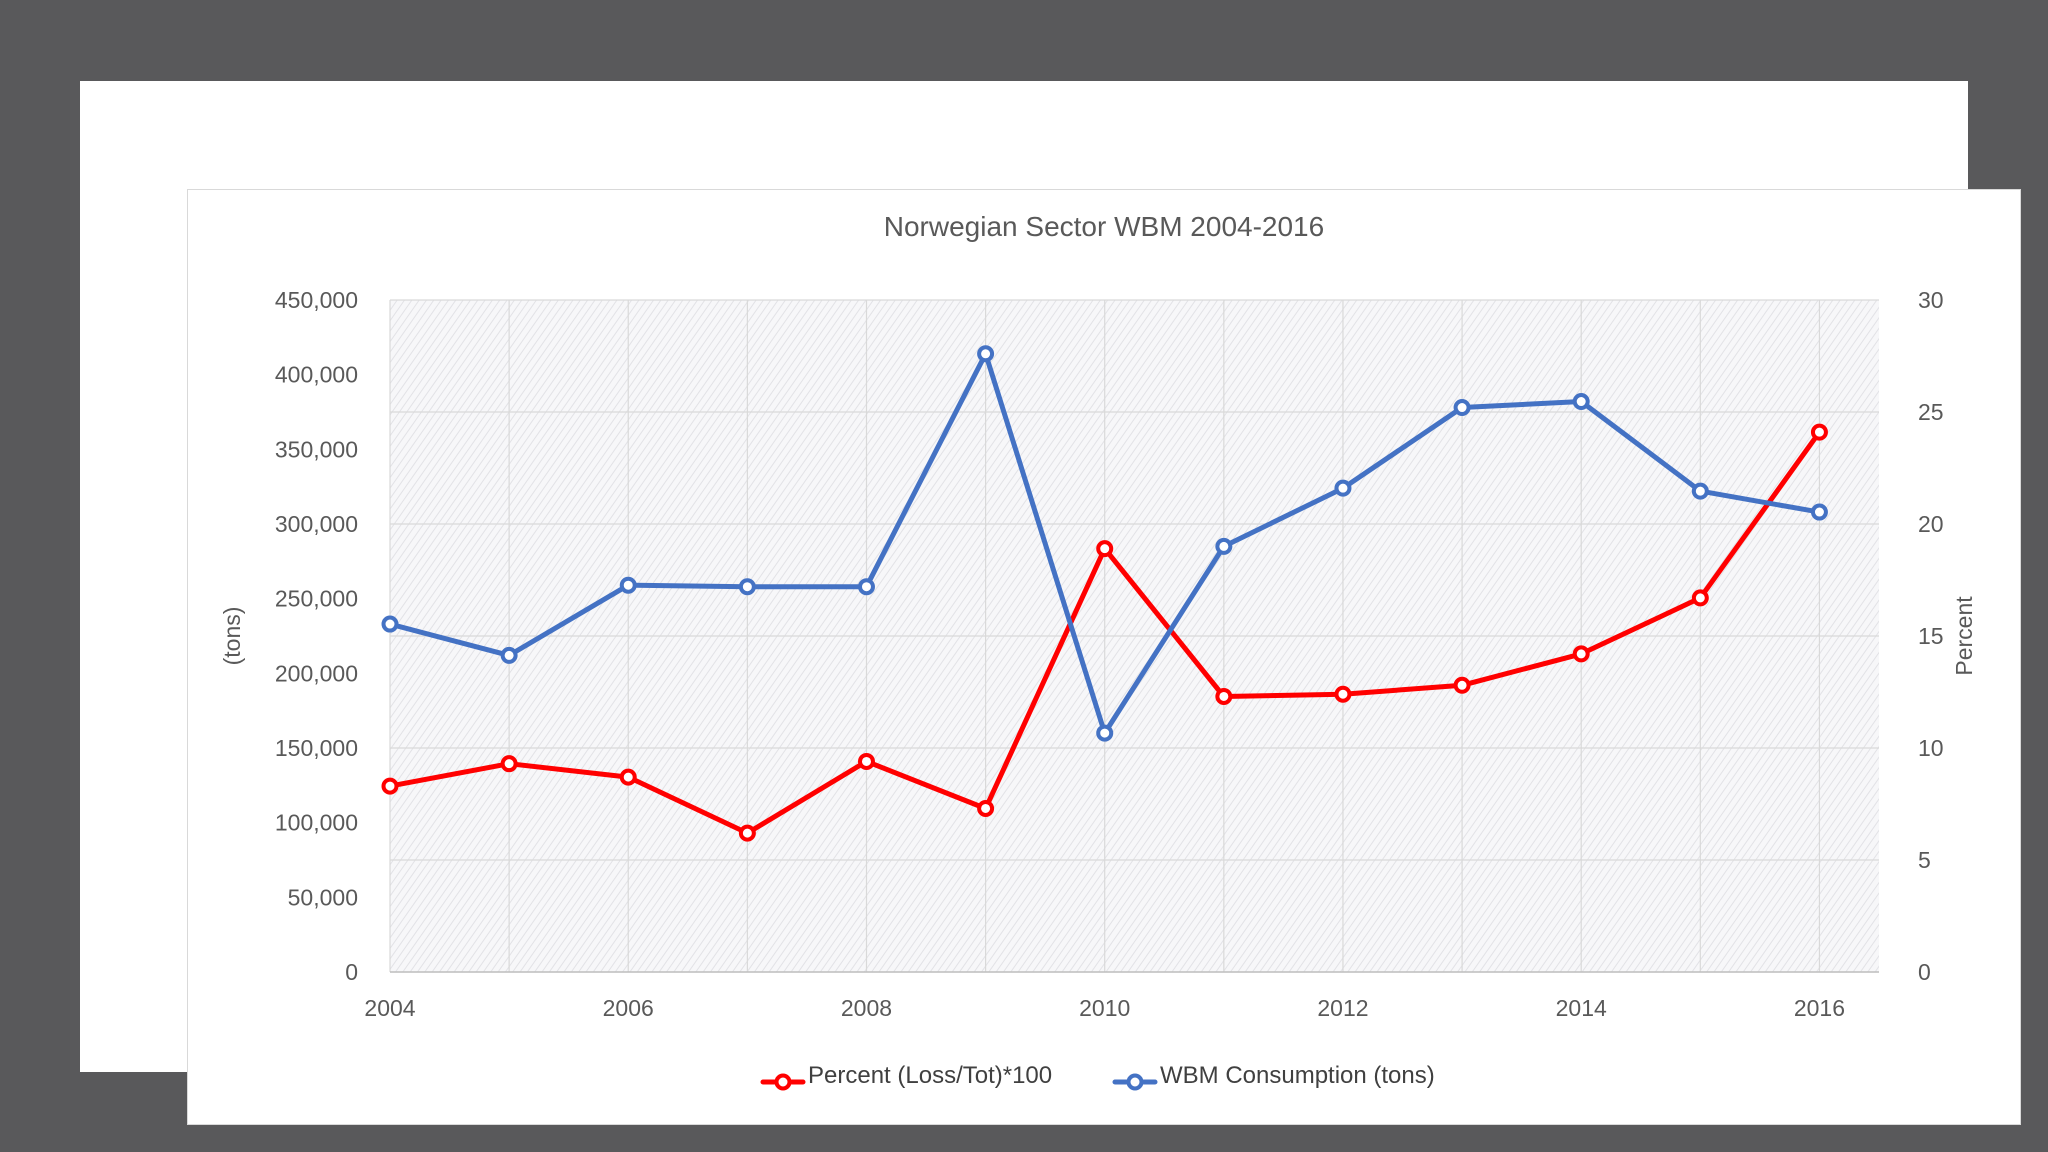 The image size is (2048, 1152). Describe the element at coordinates (323, 897) in the screenshot. I see `y-tick-label: 50,000` at that location.